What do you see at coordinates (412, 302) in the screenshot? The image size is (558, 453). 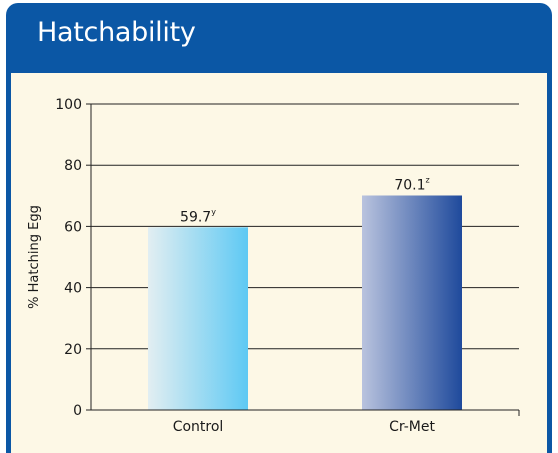 I see `bar-cr-met` at bounding box center [412, 302].